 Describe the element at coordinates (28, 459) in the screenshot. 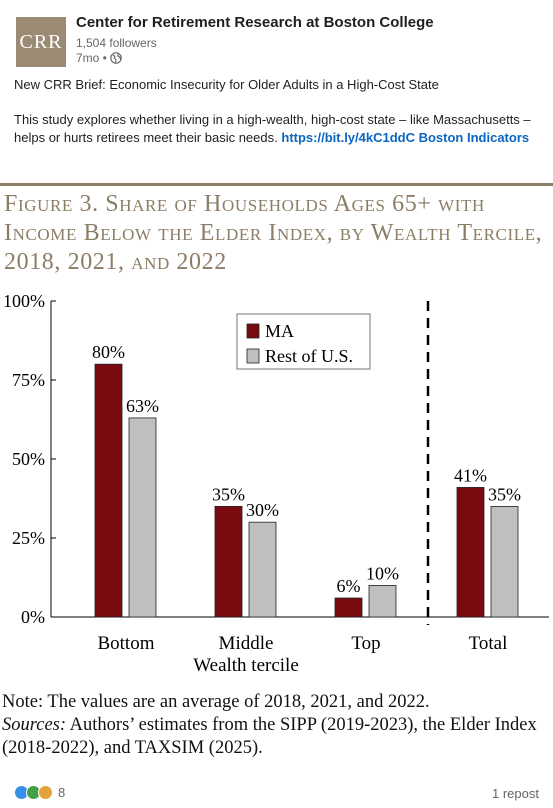

I see `y-tick-label: 50%` at that location.